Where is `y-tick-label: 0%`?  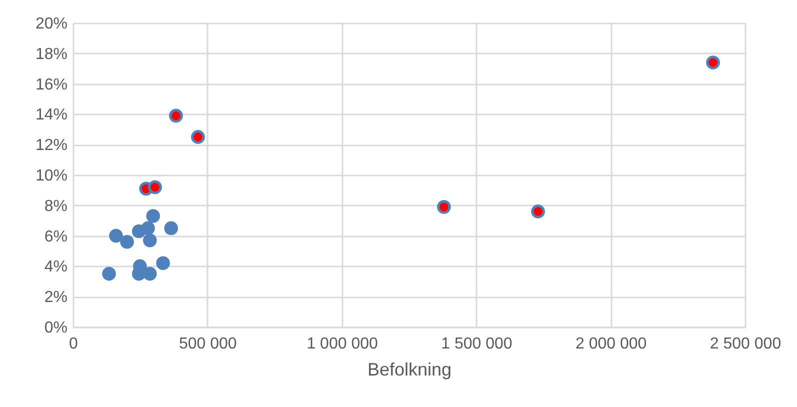 y-tick-label: 0% is located at coordinates (56, 328).